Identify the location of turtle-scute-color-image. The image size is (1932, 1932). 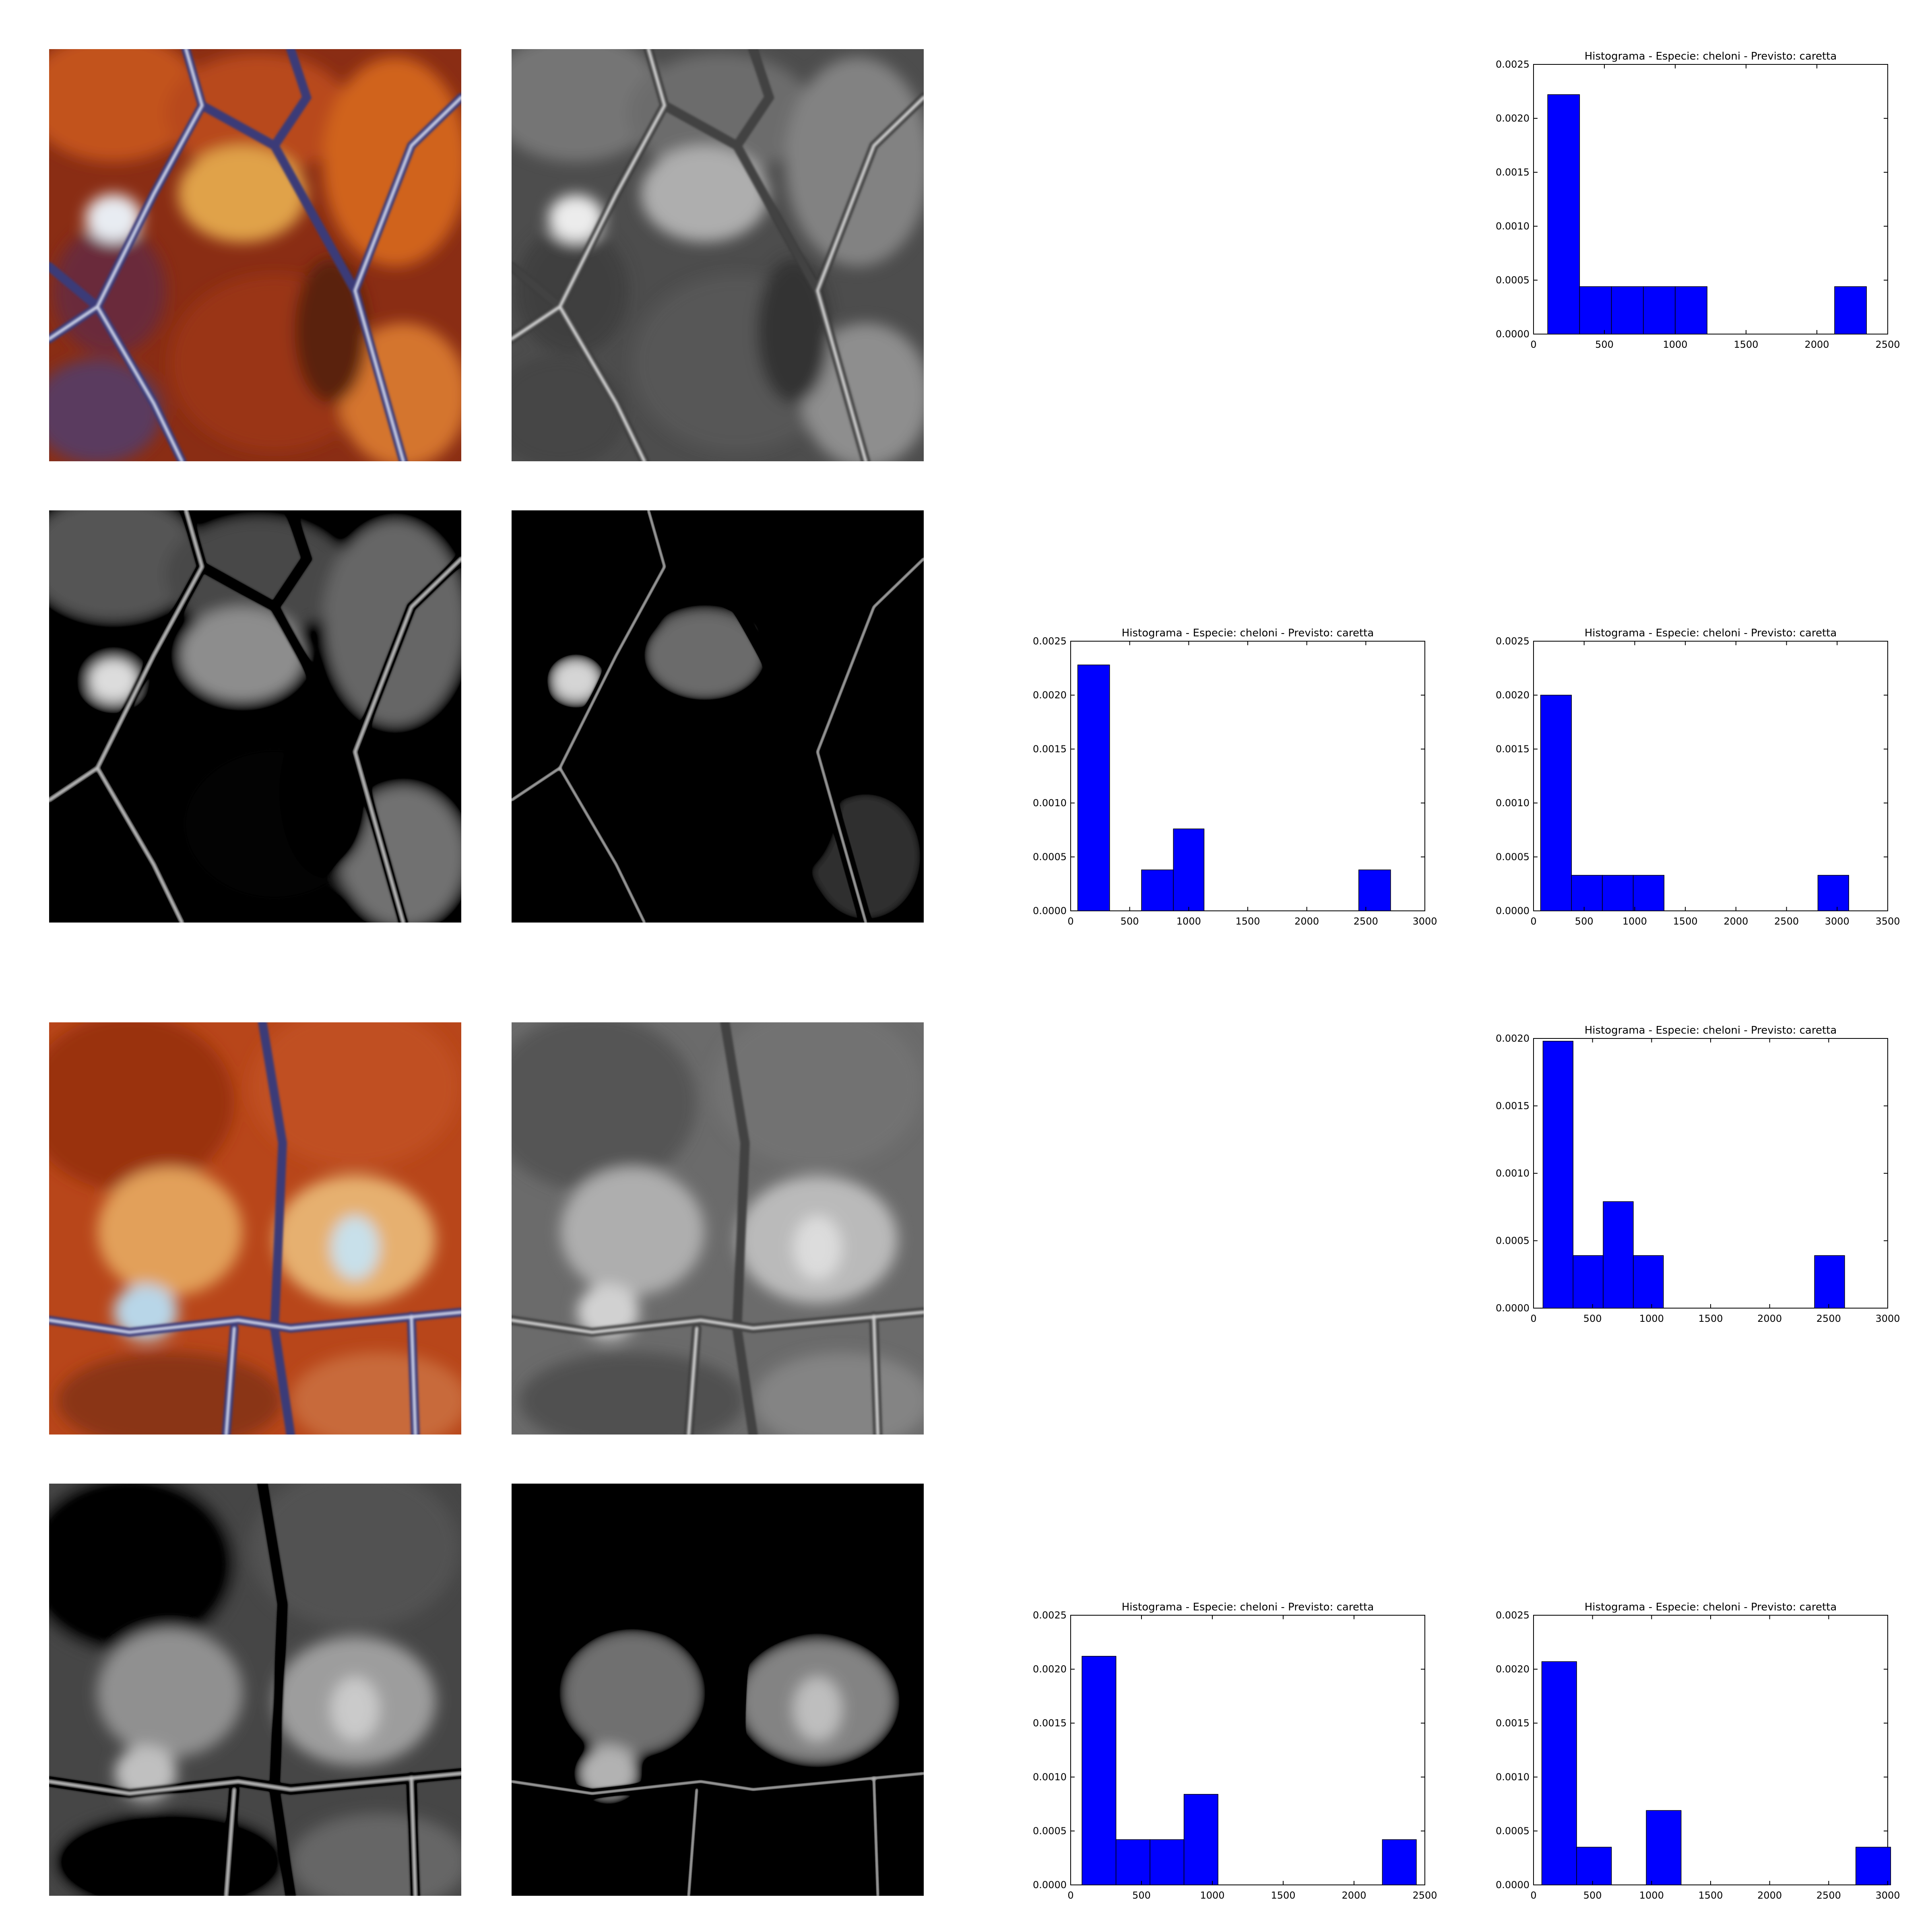
(255, 255).